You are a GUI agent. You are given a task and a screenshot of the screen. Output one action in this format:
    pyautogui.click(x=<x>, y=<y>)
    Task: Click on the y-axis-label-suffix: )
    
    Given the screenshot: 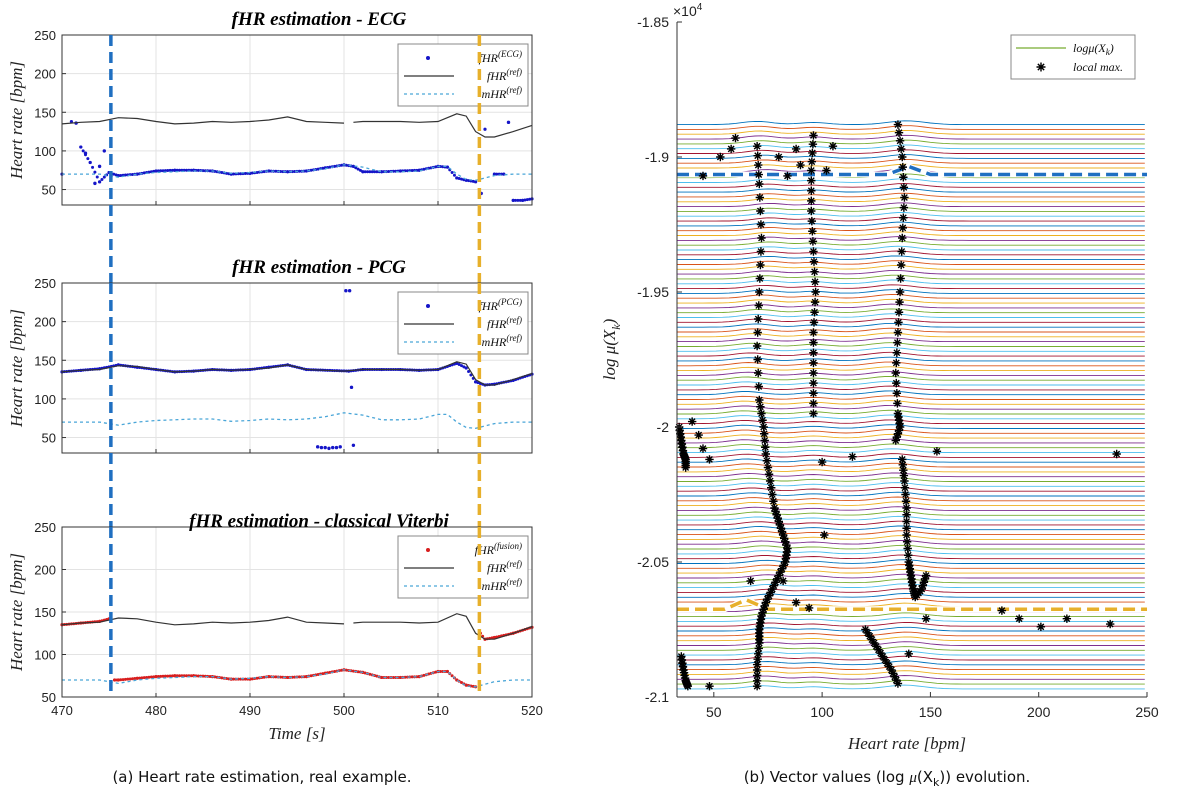 What is the action you would take?
    pyautogui.click(x=609, y=321)
    